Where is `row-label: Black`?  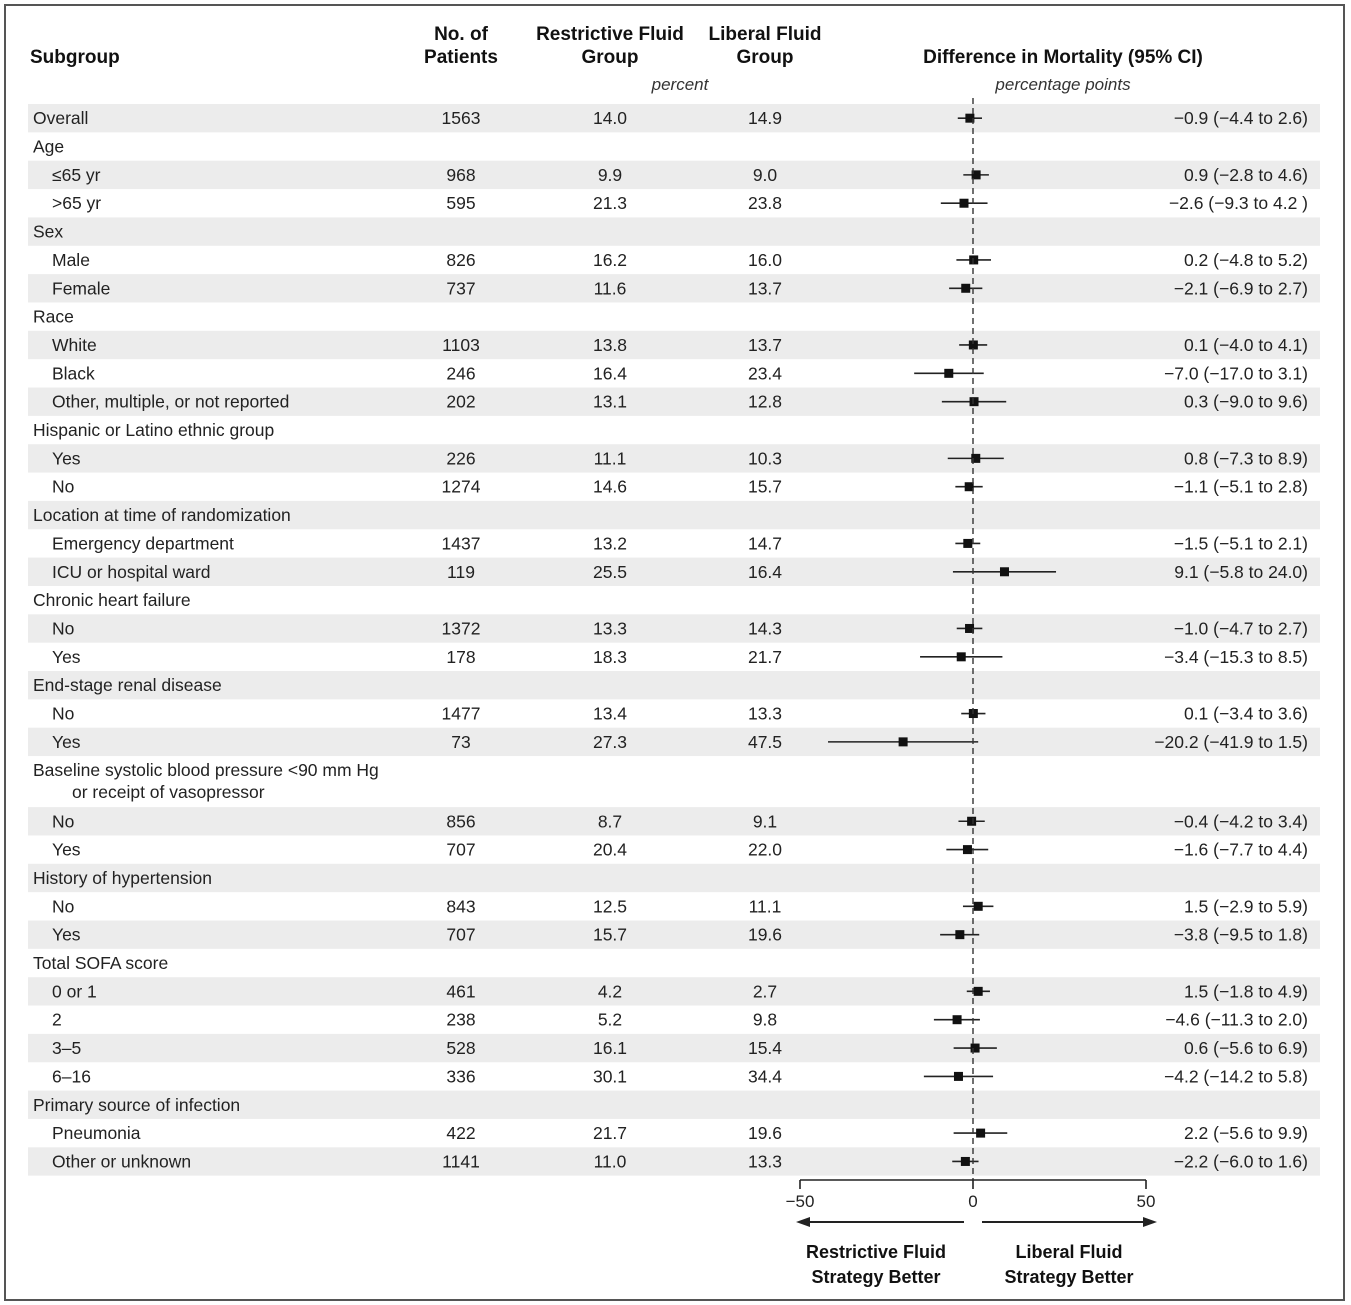 row-label: Black is located at coordinates (73, 373).